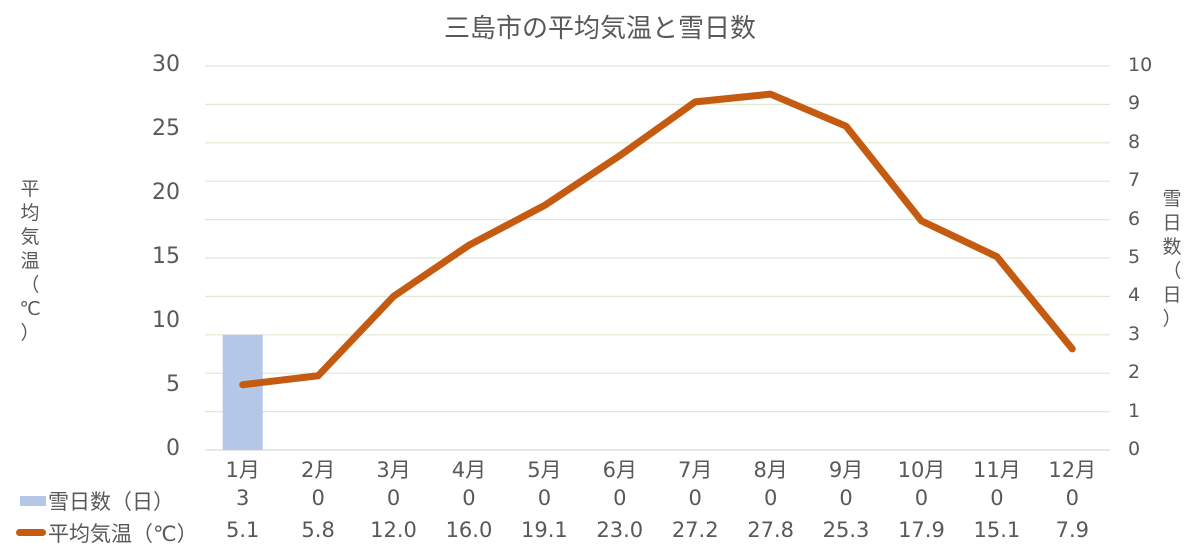 The height and width of the screenshot is (554, 1200). I want to click on axis-label-char: 温, so click(30, 261).